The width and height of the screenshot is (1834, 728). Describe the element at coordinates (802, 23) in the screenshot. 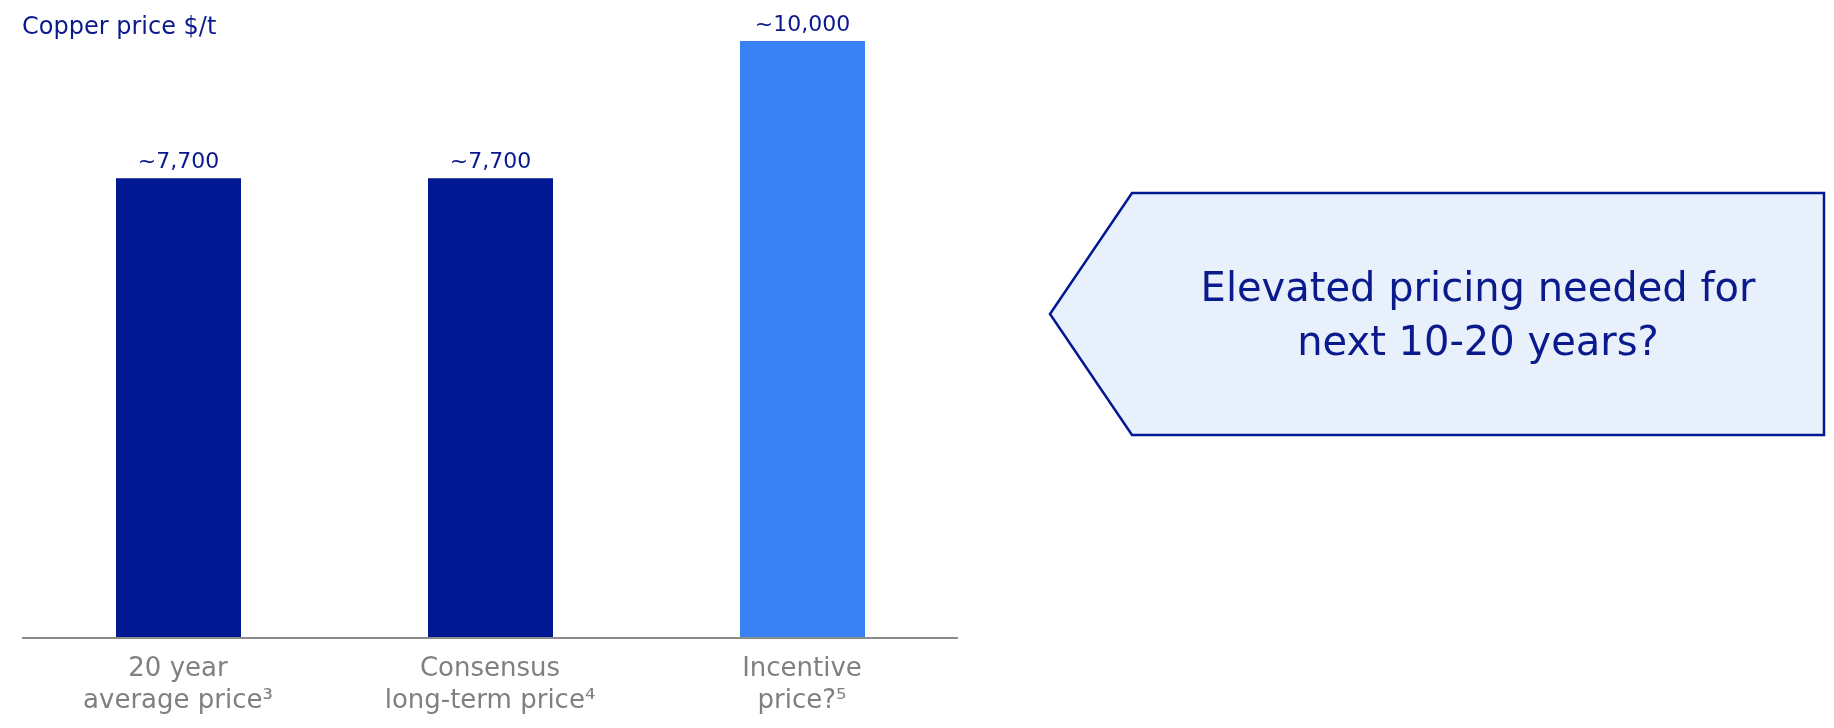

I see `data-label: ~10,000` at that location.